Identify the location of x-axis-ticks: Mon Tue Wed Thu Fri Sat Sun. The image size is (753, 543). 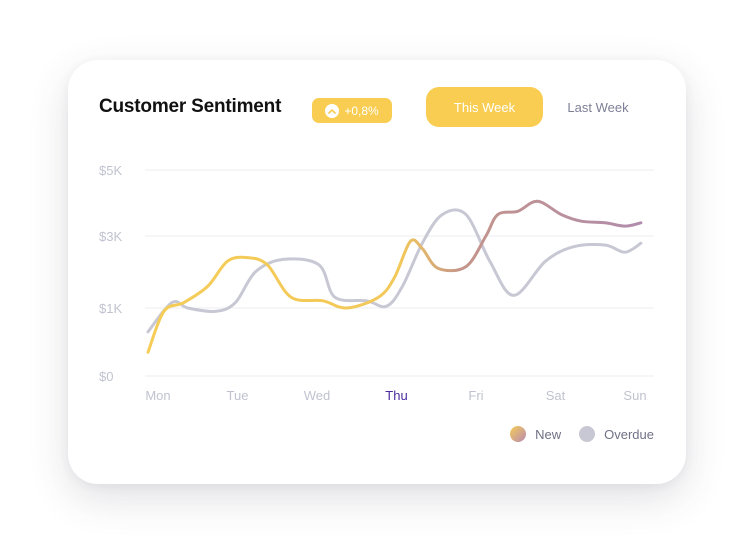
(395, 395).